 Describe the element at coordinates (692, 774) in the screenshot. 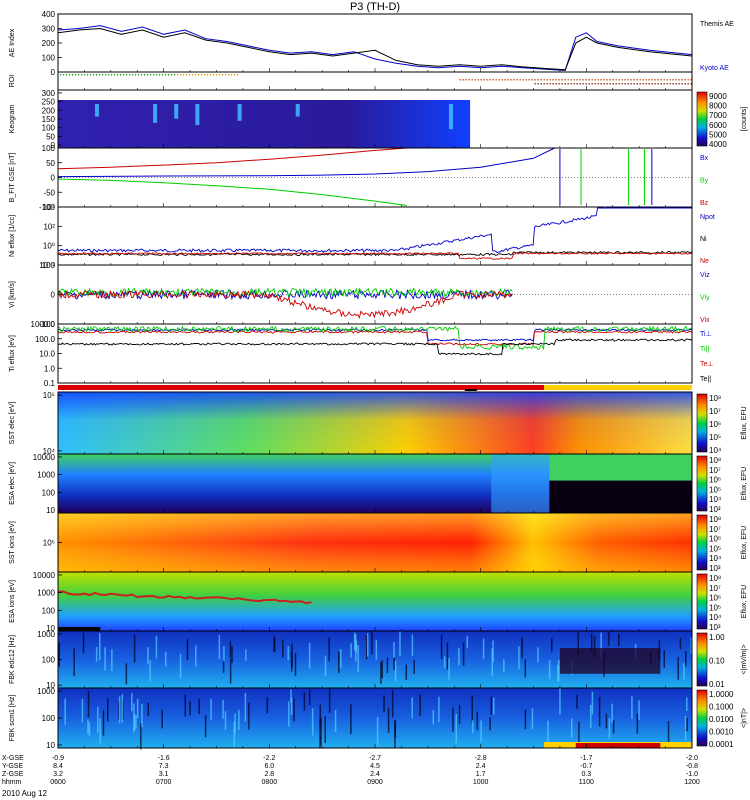

I see `axis-tick-label: -1.0` at that location.